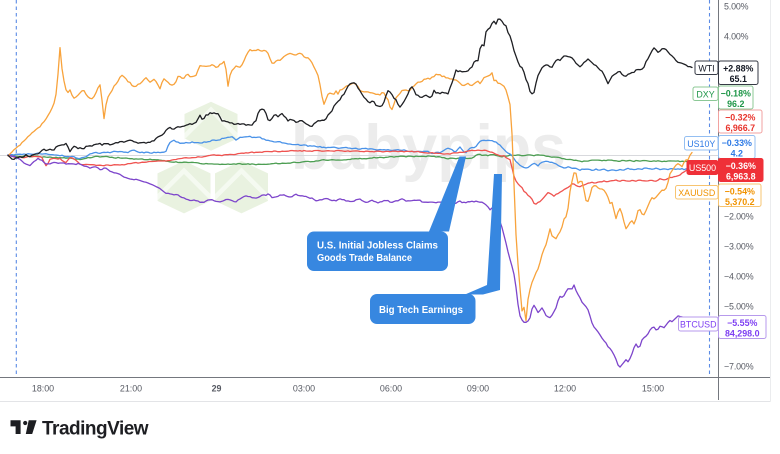 This screenshot has width=780, height=454. What do you see at coordinates (737, 143) in the screenshot?
I see `svg-text: −0.33%` at bounding box center [737, 143].